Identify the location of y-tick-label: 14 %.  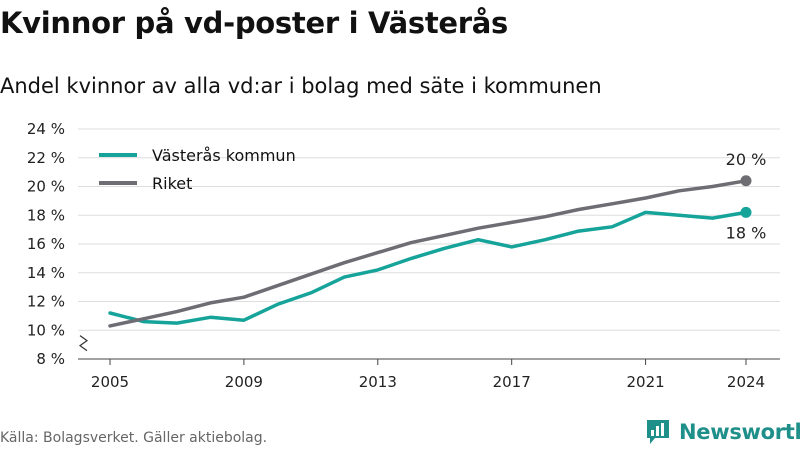
(46, 273).